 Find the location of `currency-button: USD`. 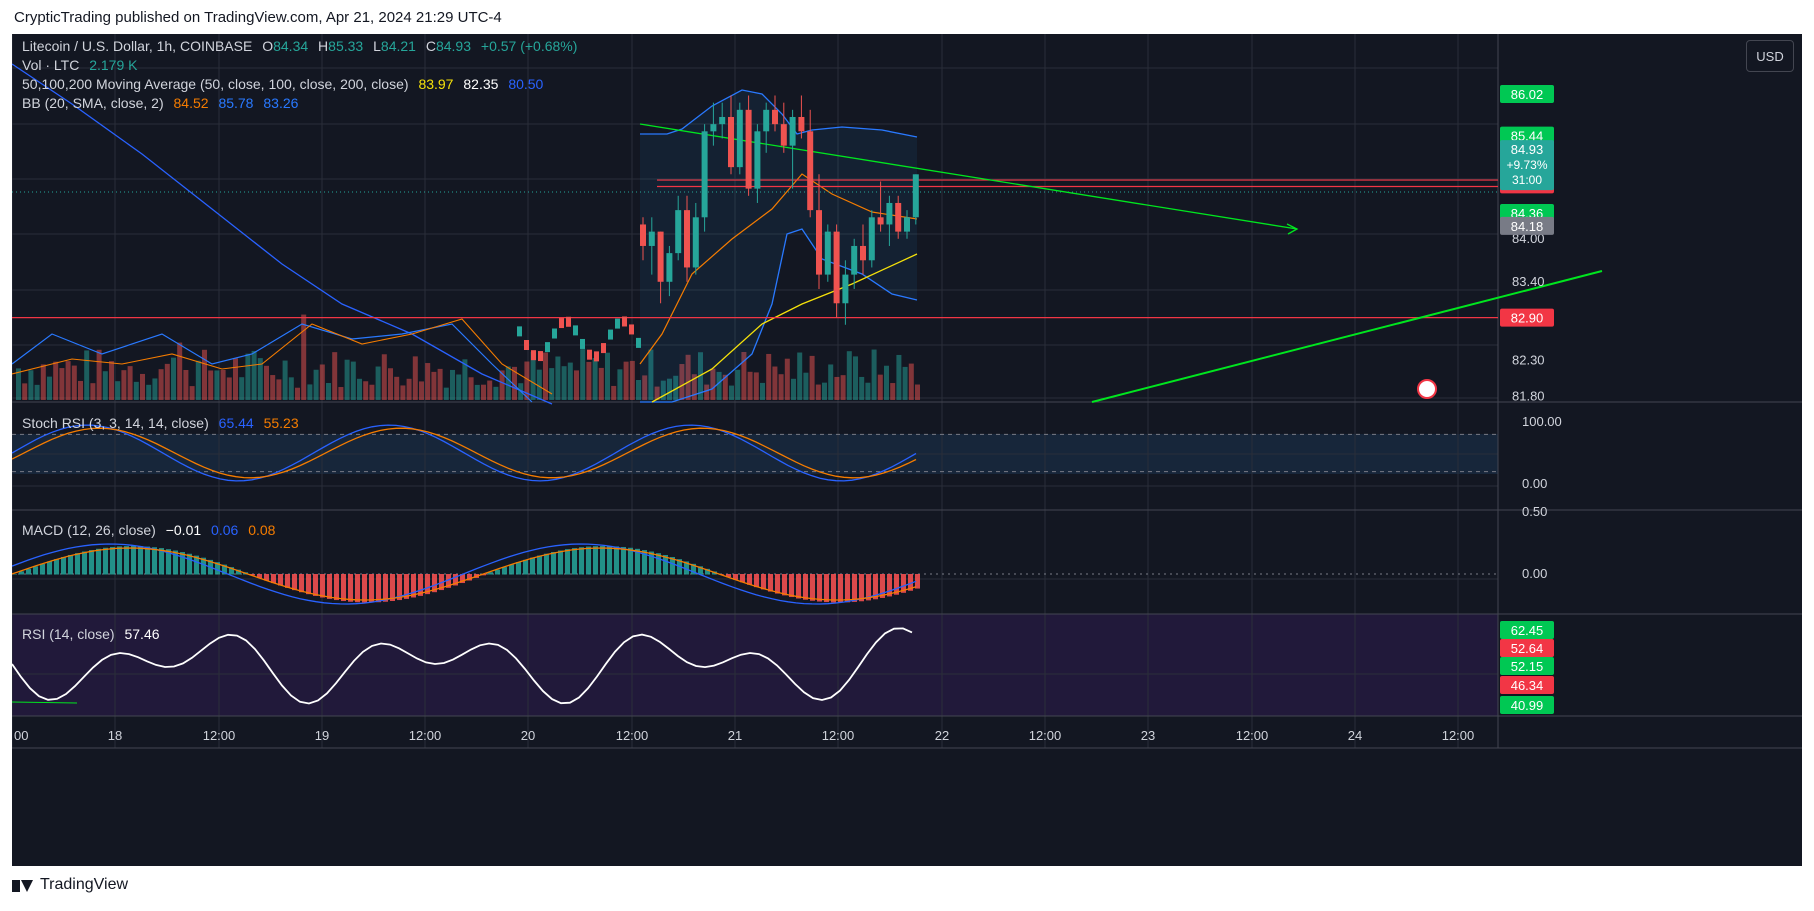

currency-button: USD is located at coordinates (1770, 56).